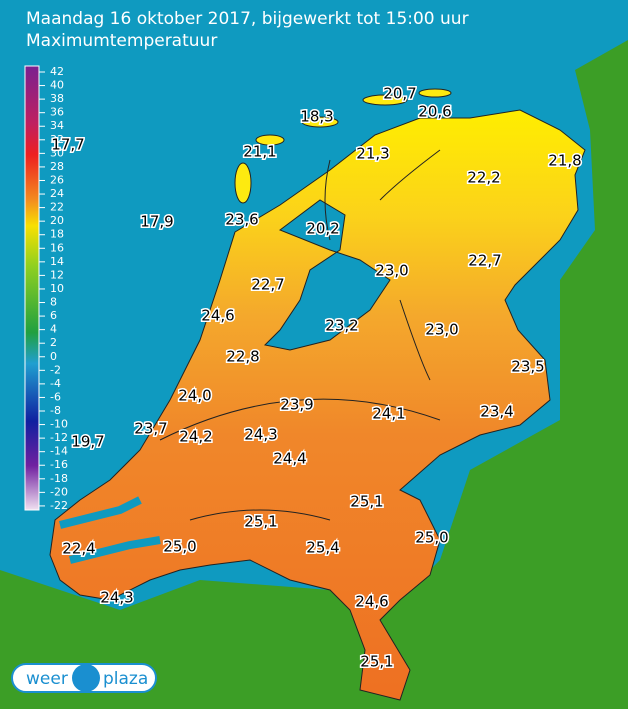 The width and height of the screenshot is (628, 709). I want to click on legend-label: -20, so click(59, 491).